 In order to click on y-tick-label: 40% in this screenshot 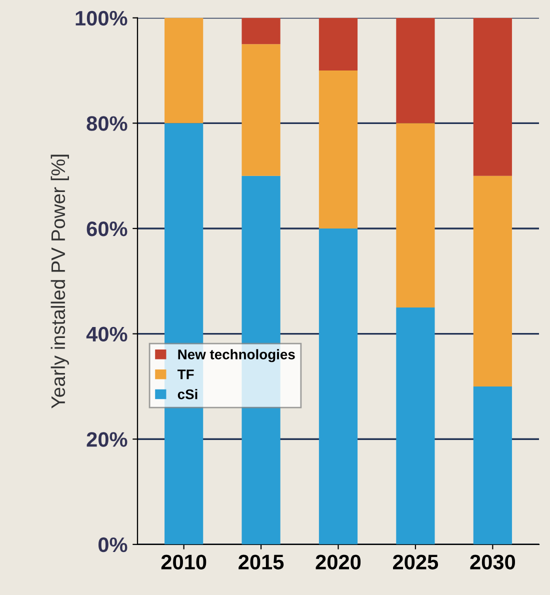, I will do `click(107, 334)`.